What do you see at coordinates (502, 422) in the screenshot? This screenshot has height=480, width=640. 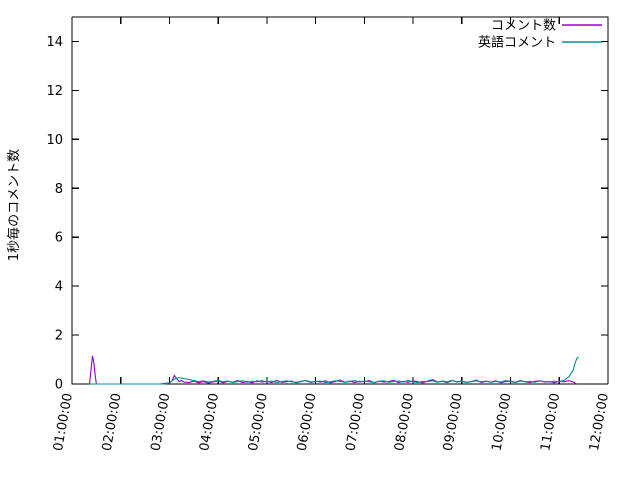 I see `x-tick-label: 10:00:00` at bounding box center [502, 422].